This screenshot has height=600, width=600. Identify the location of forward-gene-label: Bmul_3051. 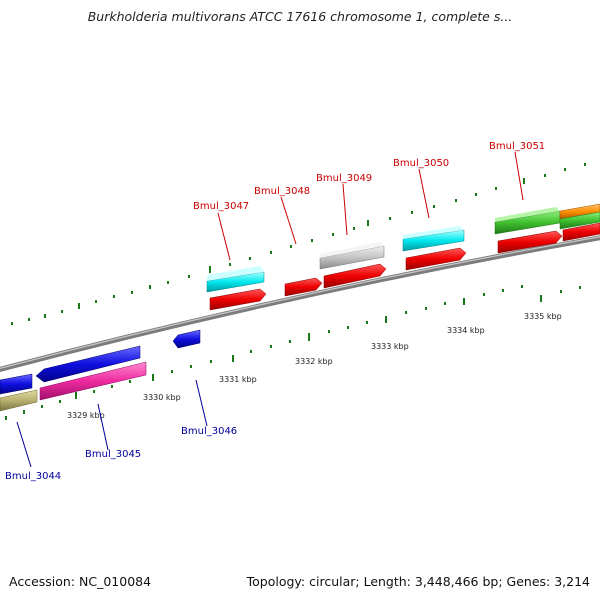
(517, 146).